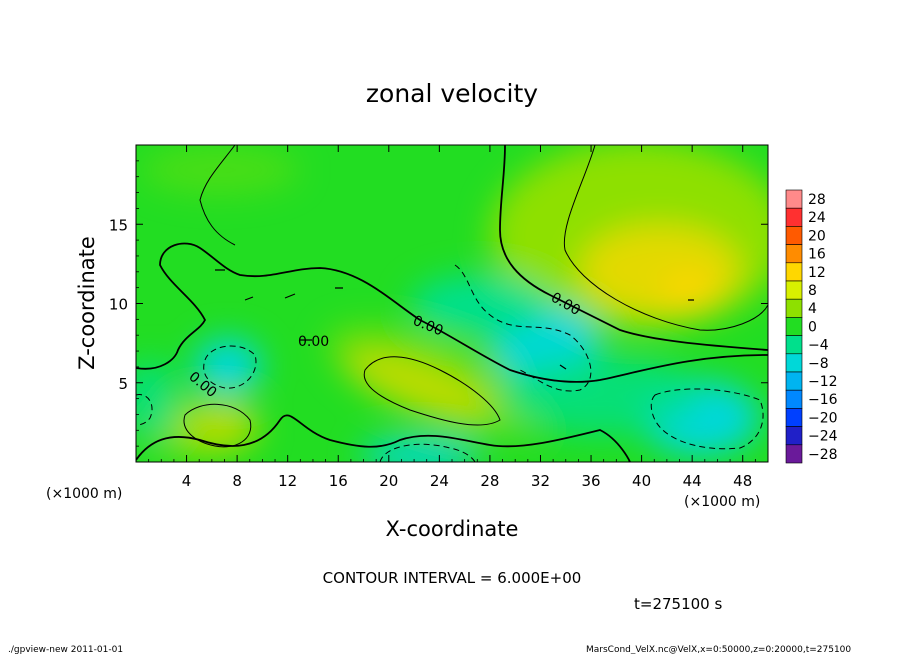  I want to click on x-tick-label: 40, so click(641, 481).